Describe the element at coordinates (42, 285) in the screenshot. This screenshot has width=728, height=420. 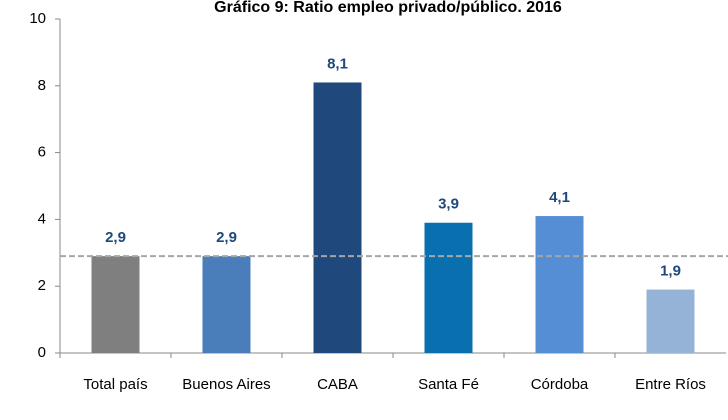
I see `y-tick-label: 2` at that location.